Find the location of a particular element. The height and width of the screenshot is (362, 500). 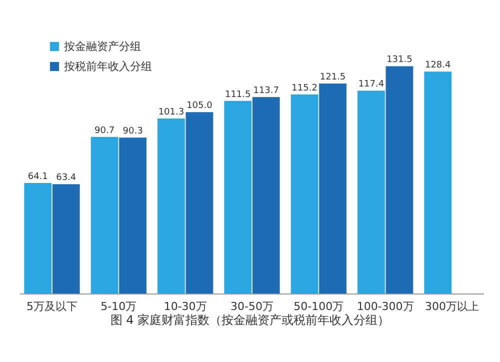

caption: 图 4 家庭财富指数（按金融资产或税前年收入分组） is located at coordinates (250, 320).